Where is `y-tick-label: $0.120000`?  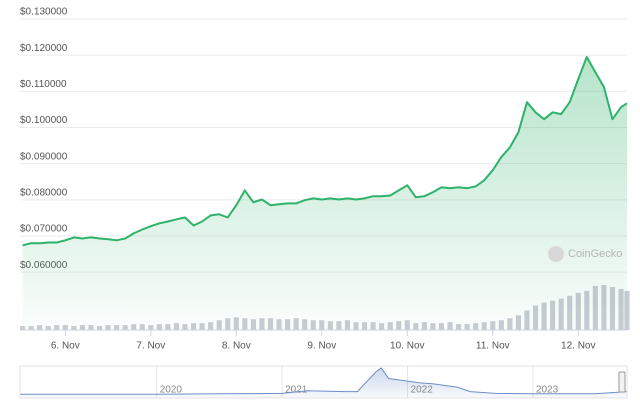 y-tick-label: $0.120000 is located at coordinates (44, 48).